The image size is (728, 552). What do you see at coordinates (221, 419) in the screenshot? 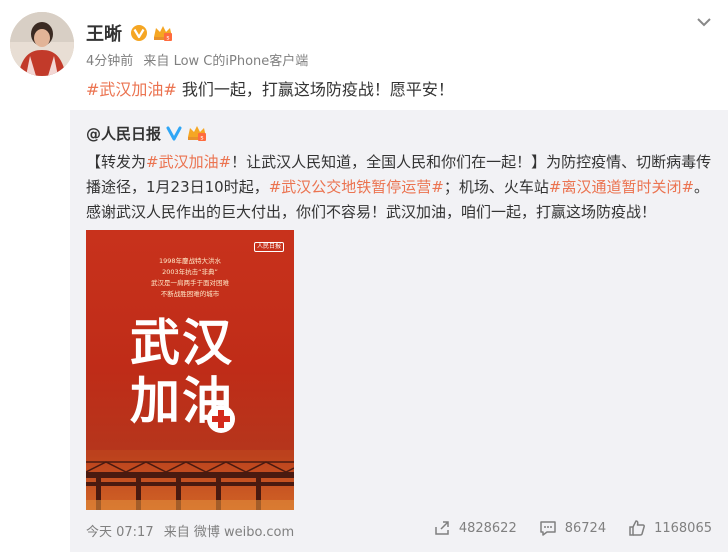
I see `red-cross-icon` at bounding box center [221, 419].